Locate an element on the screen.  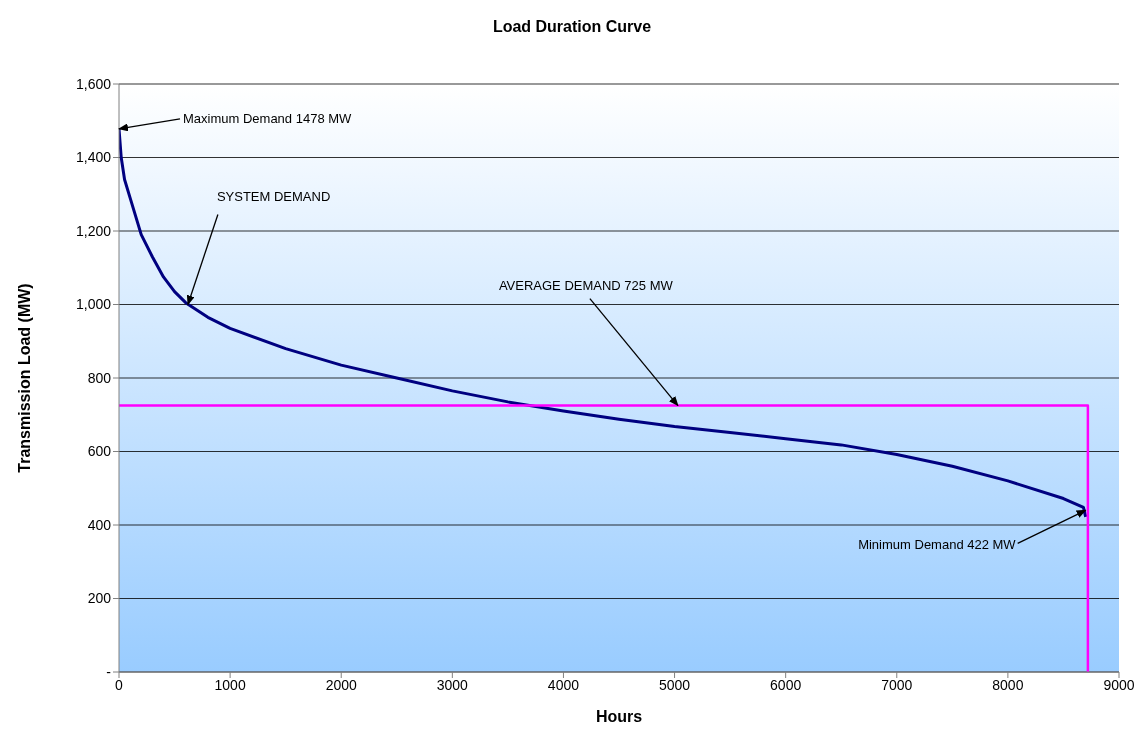
y-tick-label: 200 is located at coordinates (99, 598).